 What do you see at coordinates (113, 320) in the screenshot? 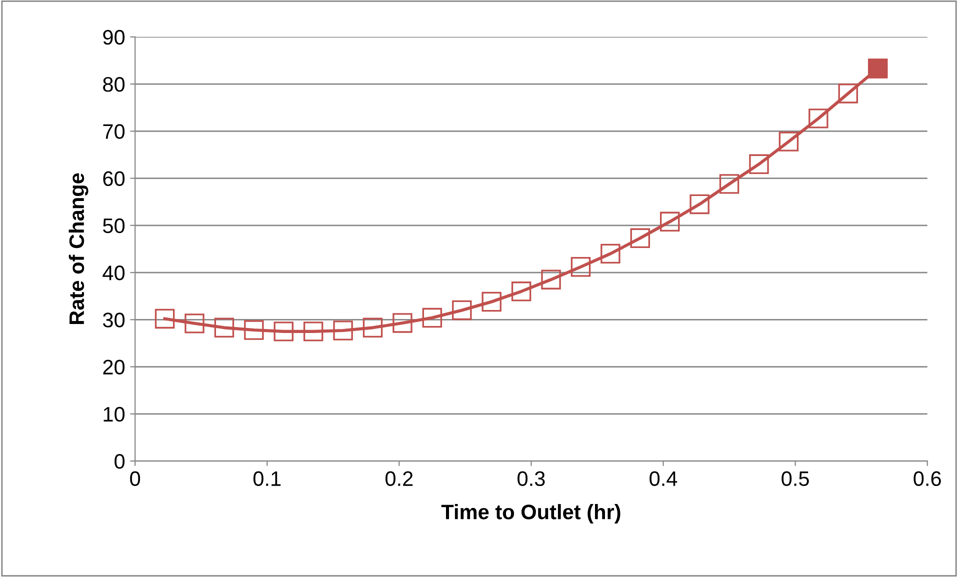
I see `y-tick-label: 30` at bounding box center [113, 320].